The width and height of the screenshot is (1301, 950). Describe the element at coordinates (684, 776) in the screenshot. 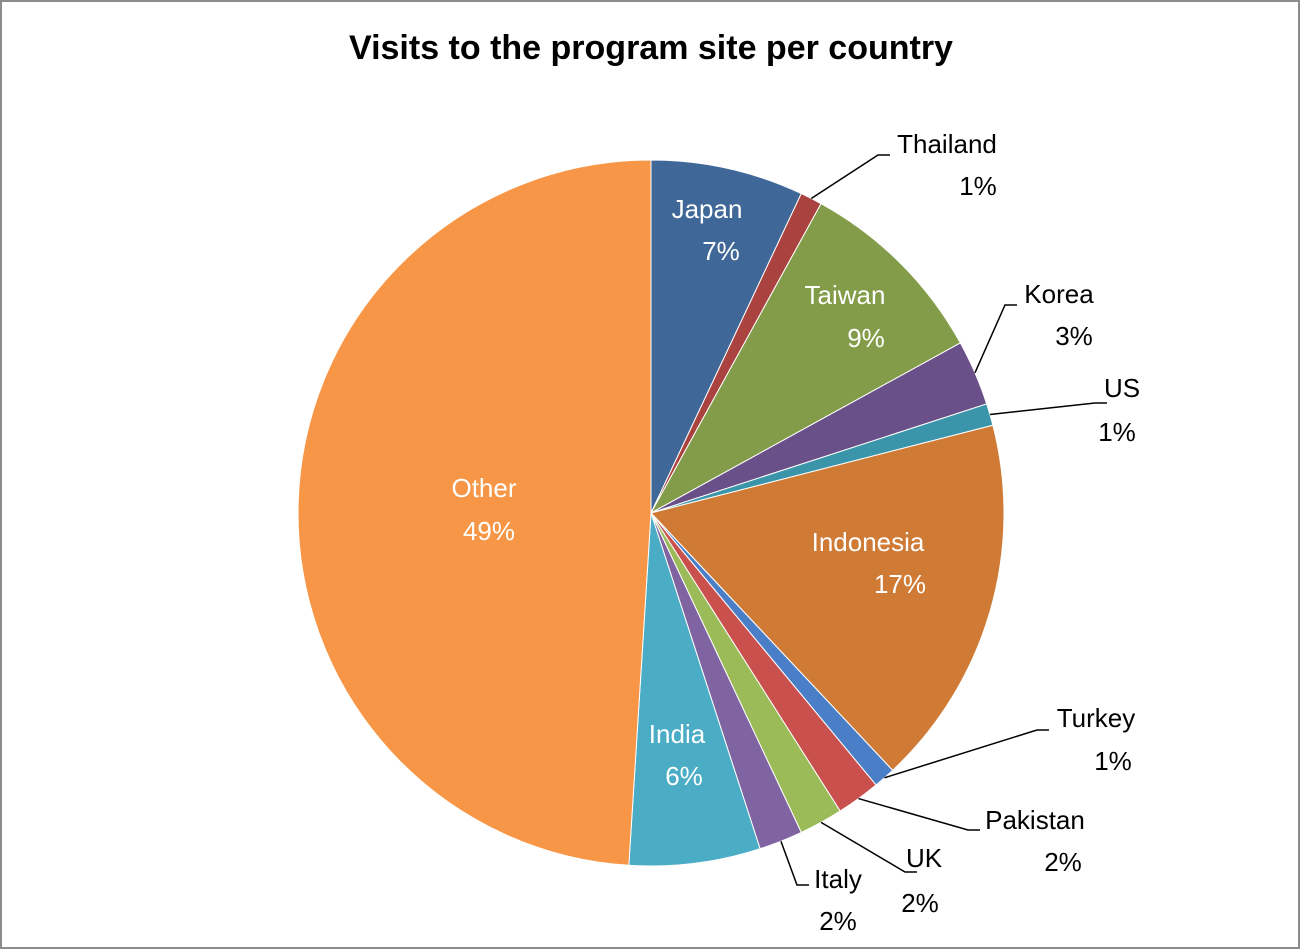

I see `value-label: 6%` at that location.